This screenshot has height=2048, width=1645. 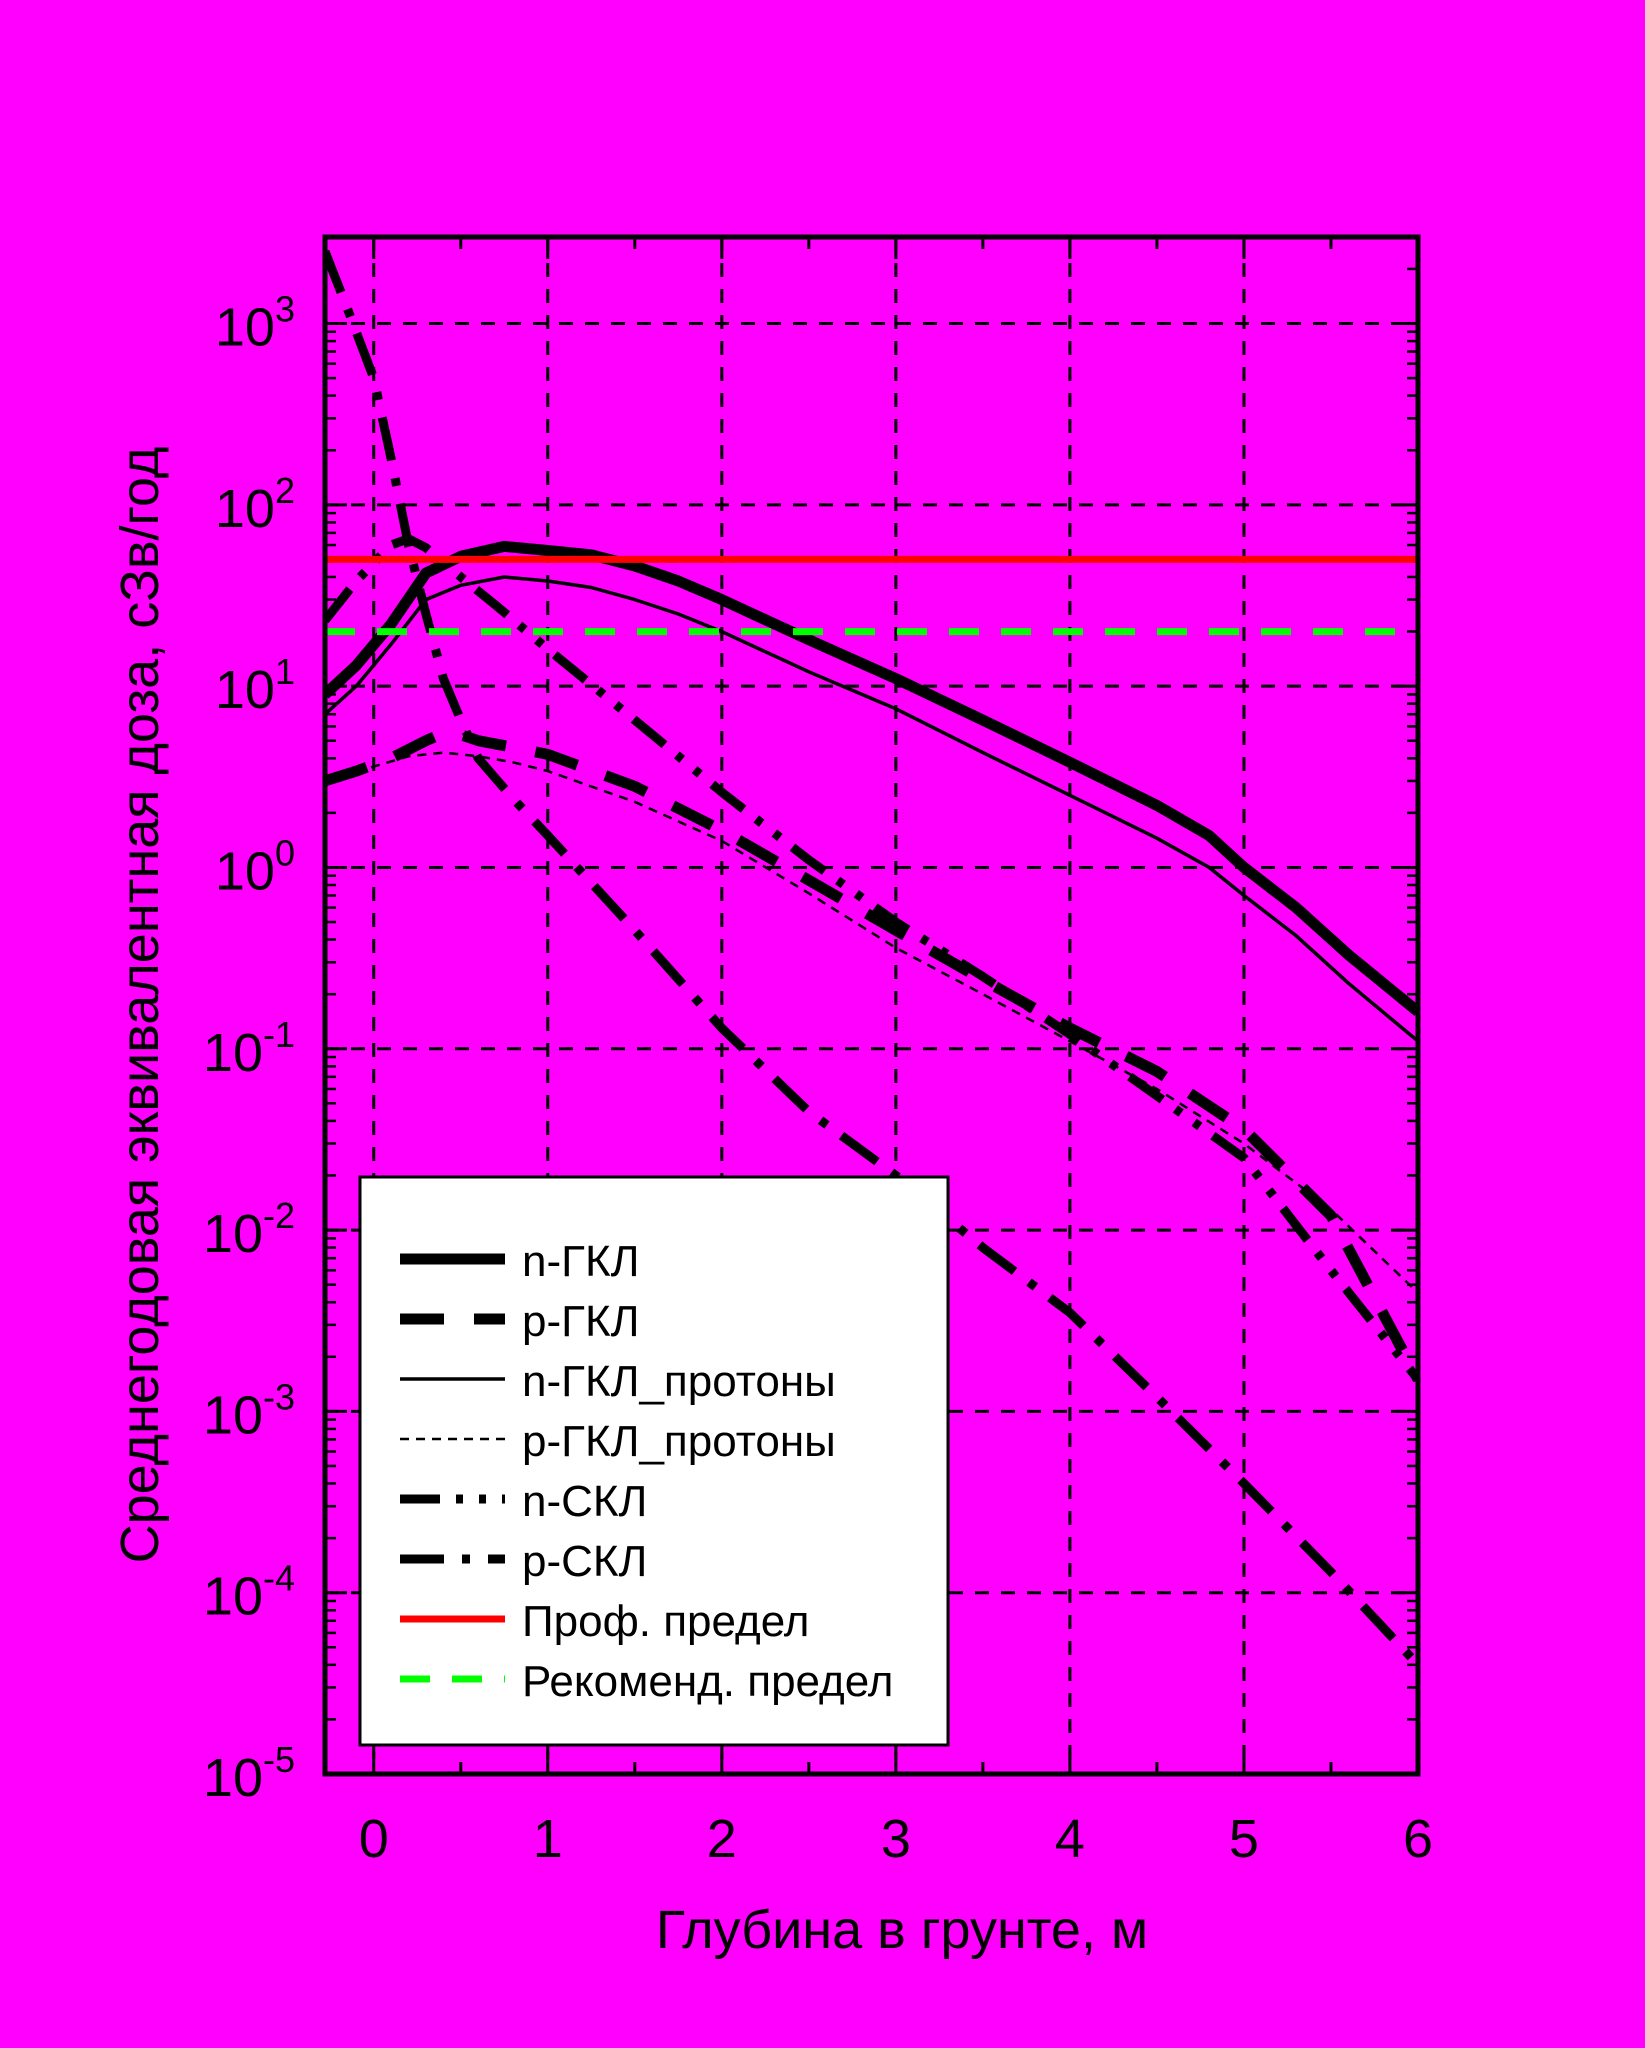 What do you see at coordinates (584, 1561) in the screenshot?
I see `legend-label-5: p-СКЛ` at bounding box center [584, 1561].